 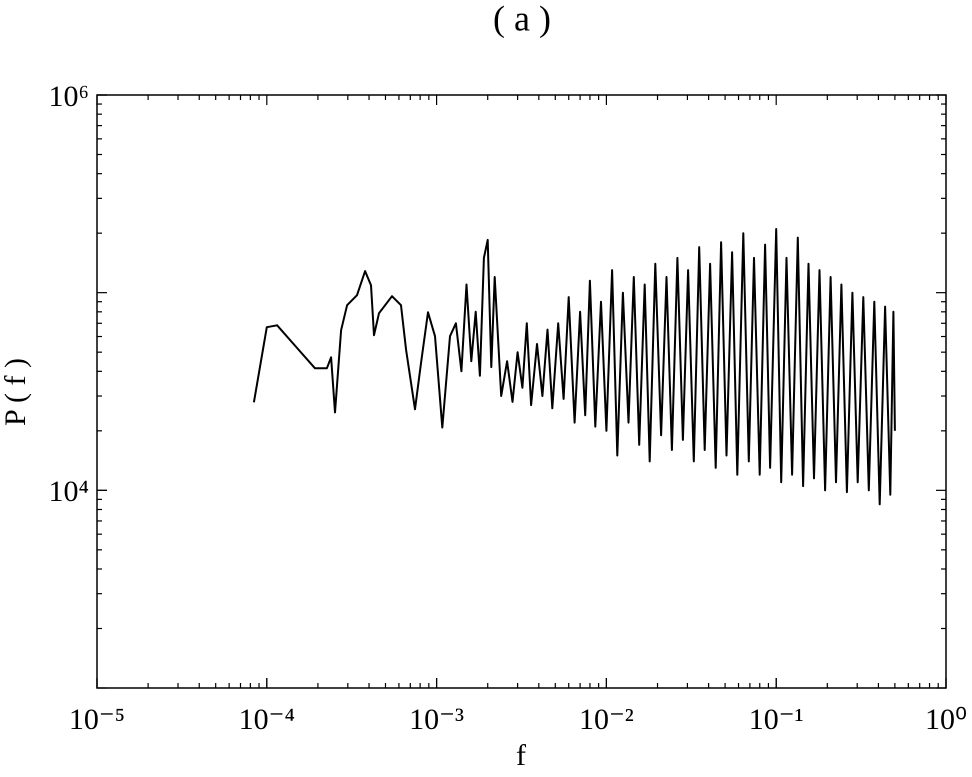 What do you see at coordinates (97, 719) in the screenshot?
I see `x-tick-label: 10⁻⁵` at bounding box center [97, 719].